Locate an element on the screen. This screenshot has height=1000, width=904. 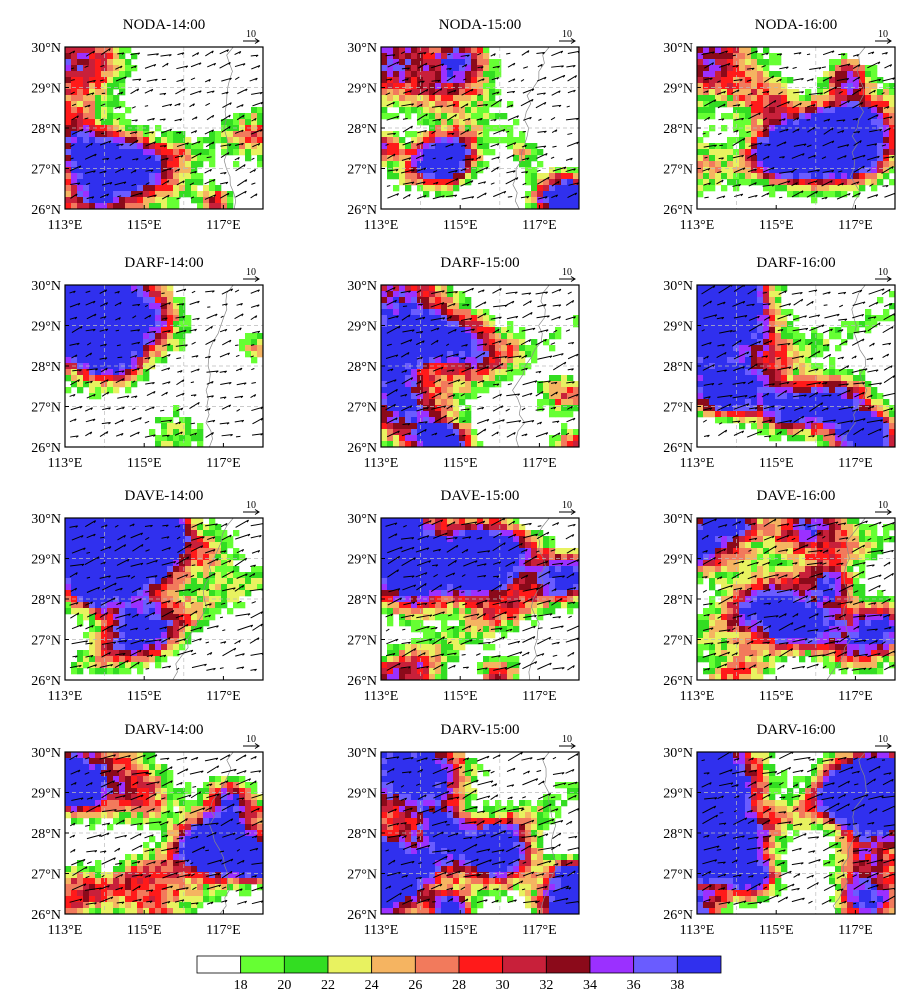
panel-title: DARV-16:00 is located at coordinates (795, 730).